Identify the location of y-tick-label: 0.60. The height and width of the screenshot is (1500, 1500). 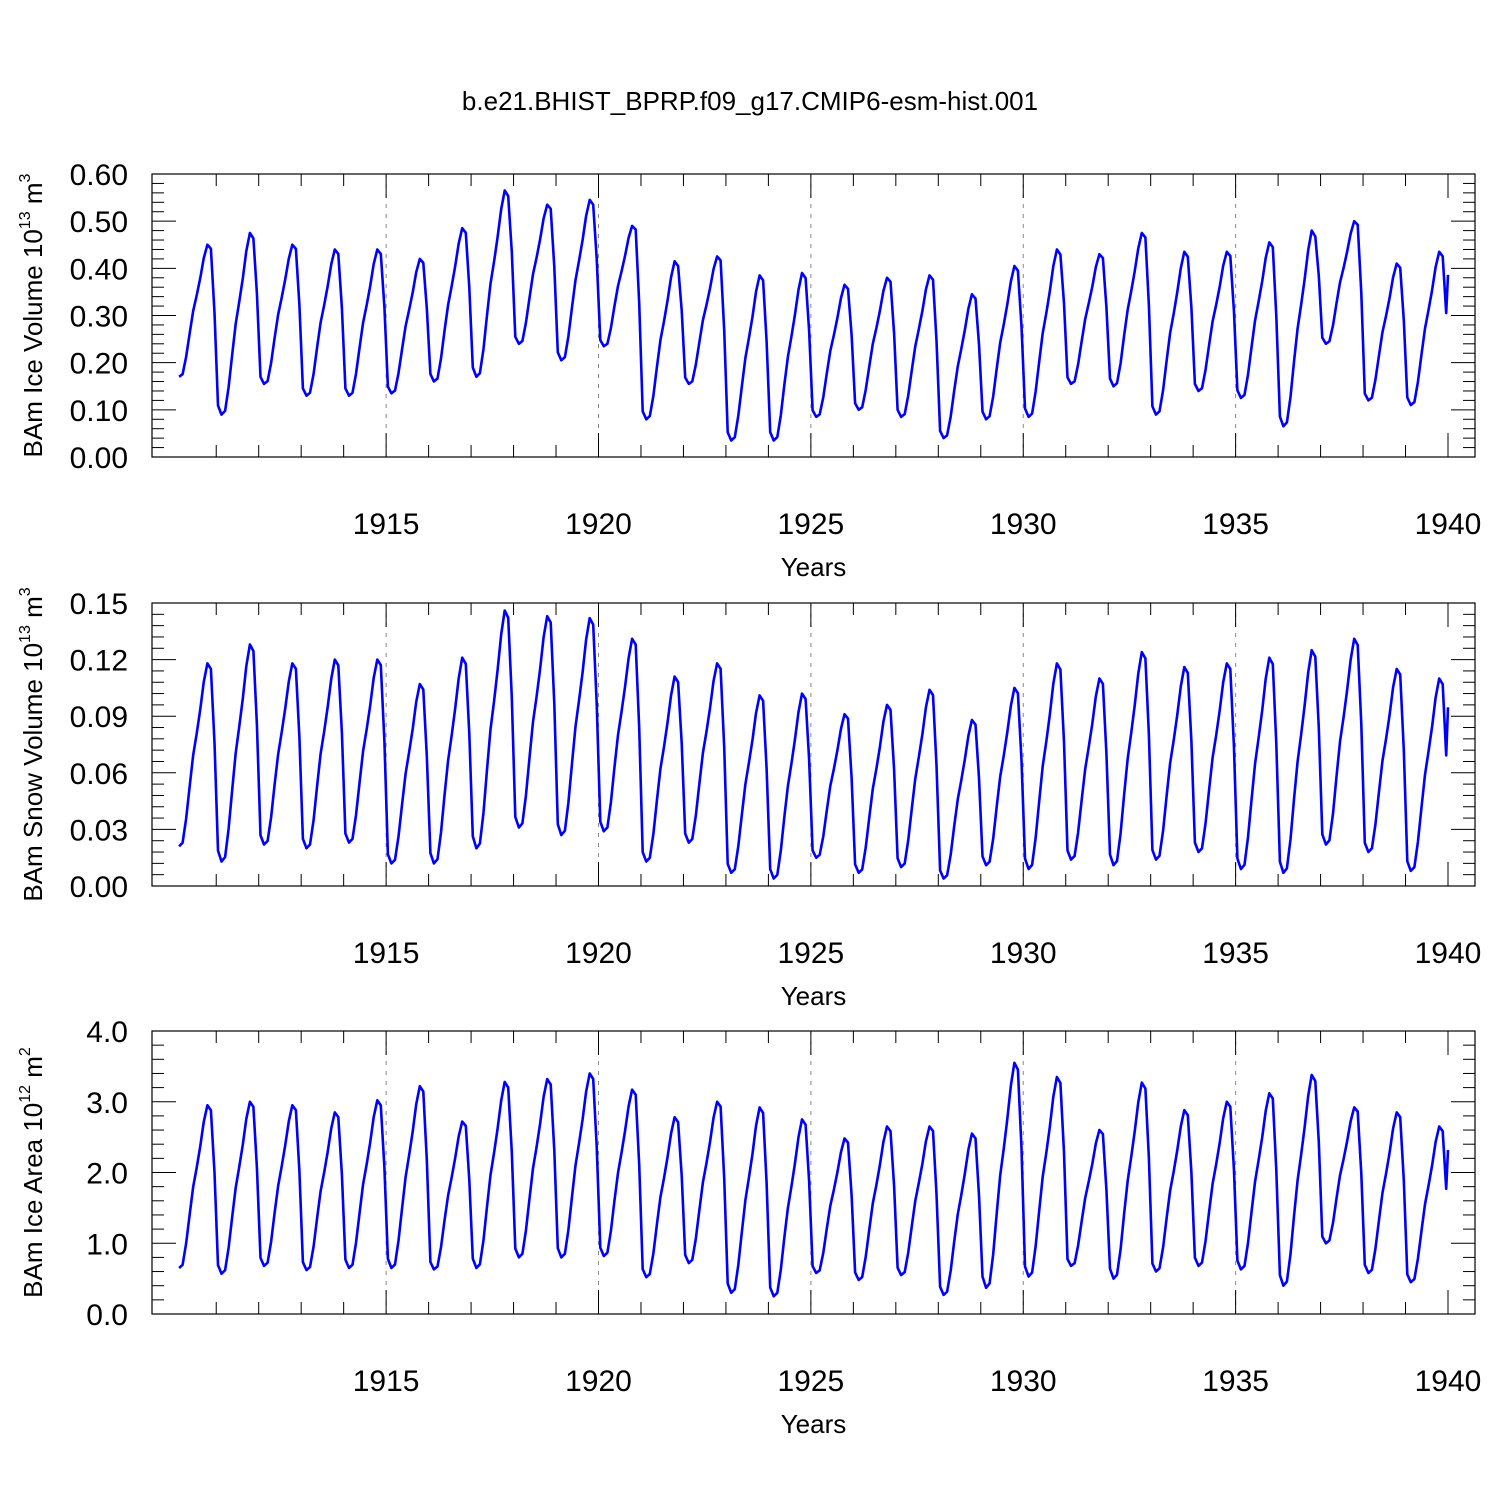
(99, 175).